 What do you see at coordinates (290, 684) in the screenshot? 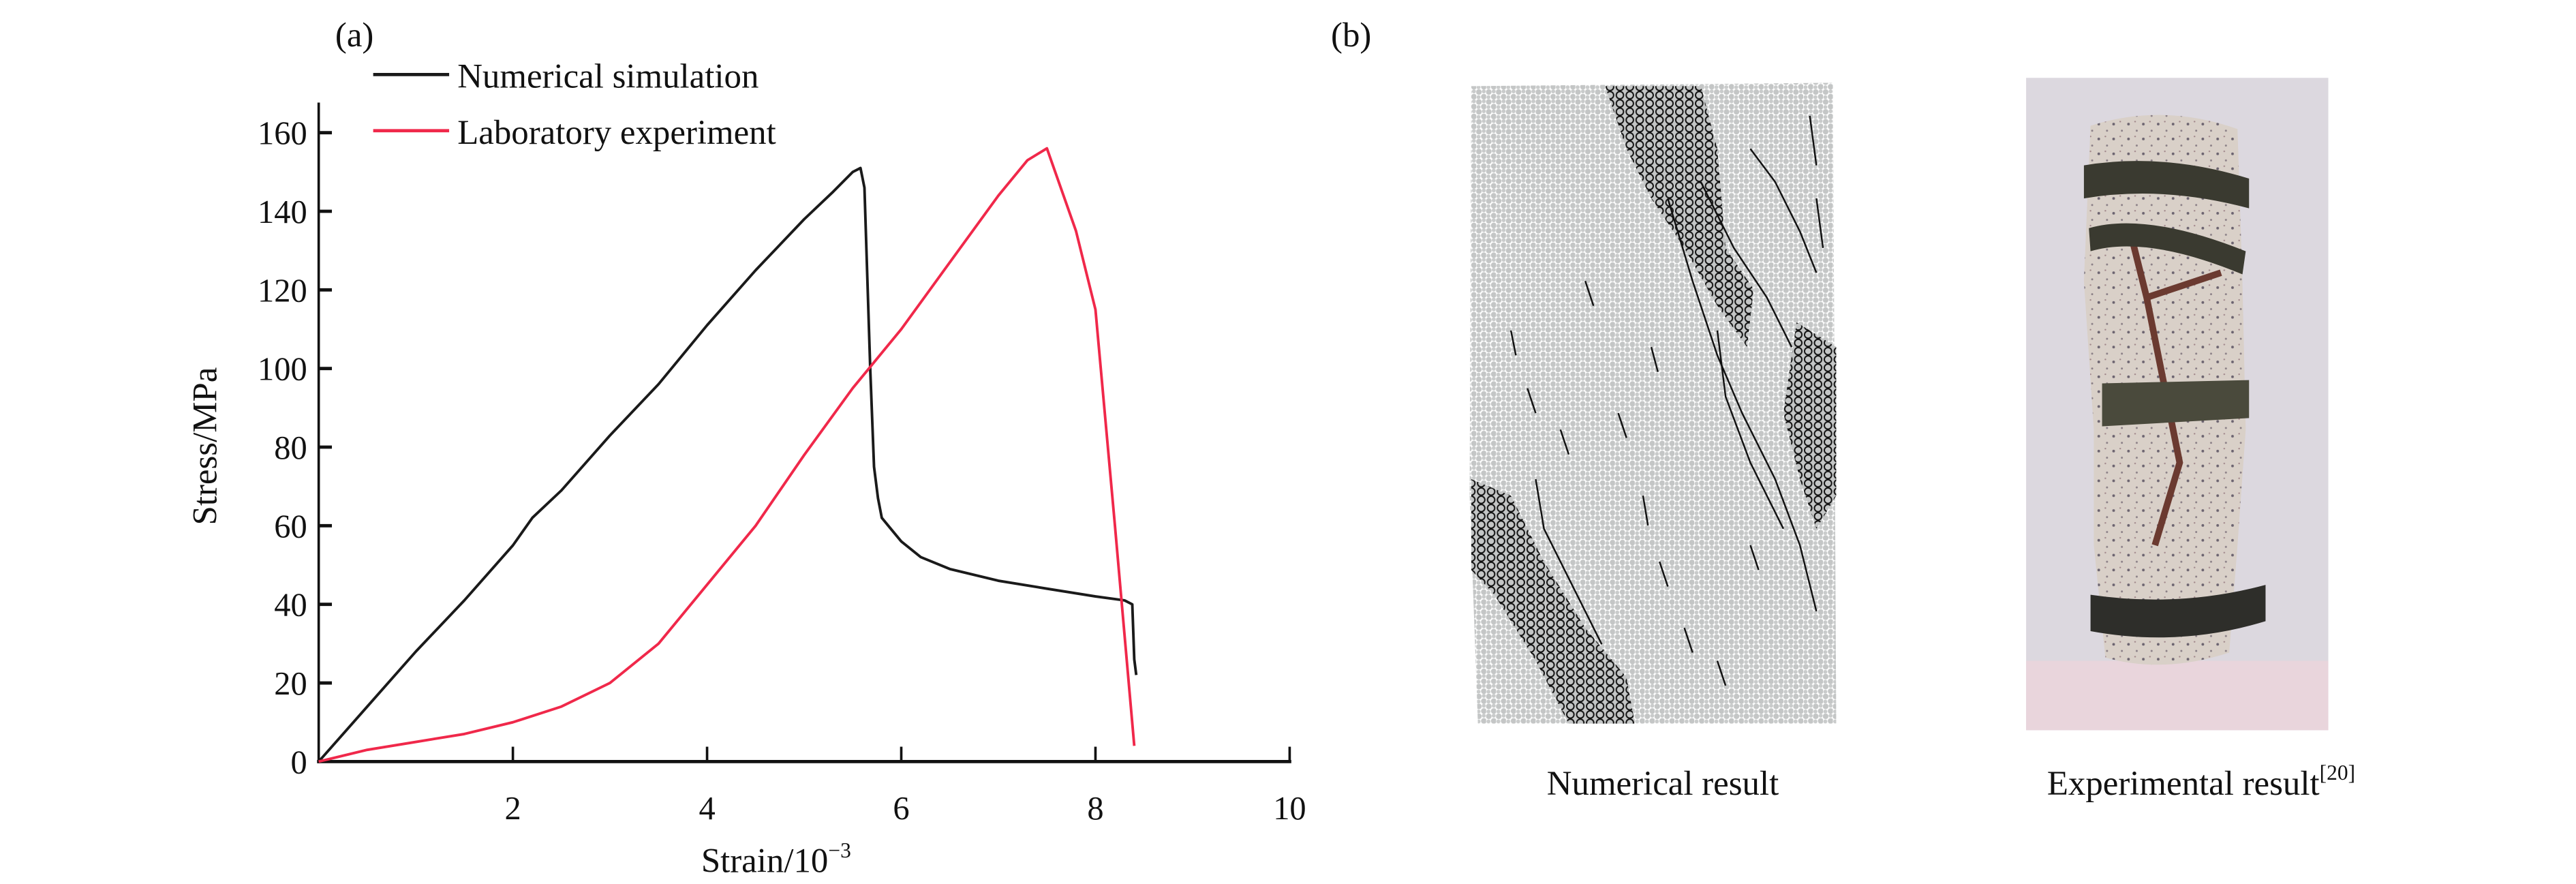
I see `y-tick-label: 20` at bounding box center [290, 684].